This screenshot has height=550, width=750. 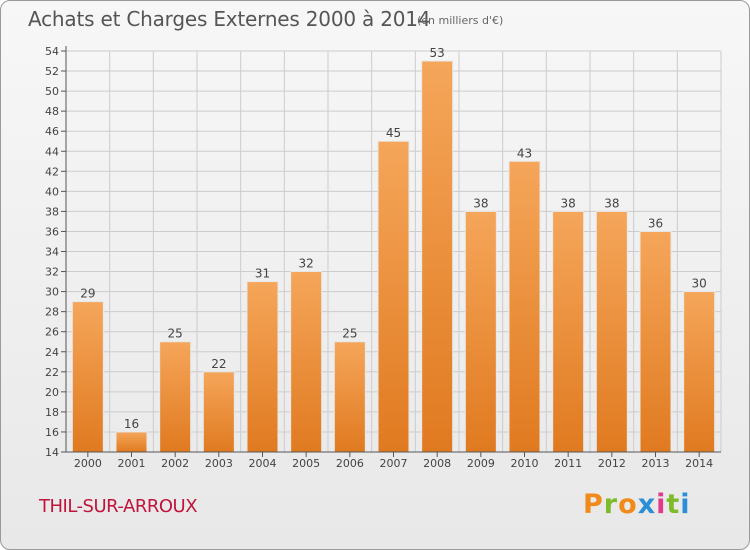 I want to click on chart-title: Achats et Charges Externes 2000 à 2014, so click(x=229, y=19).